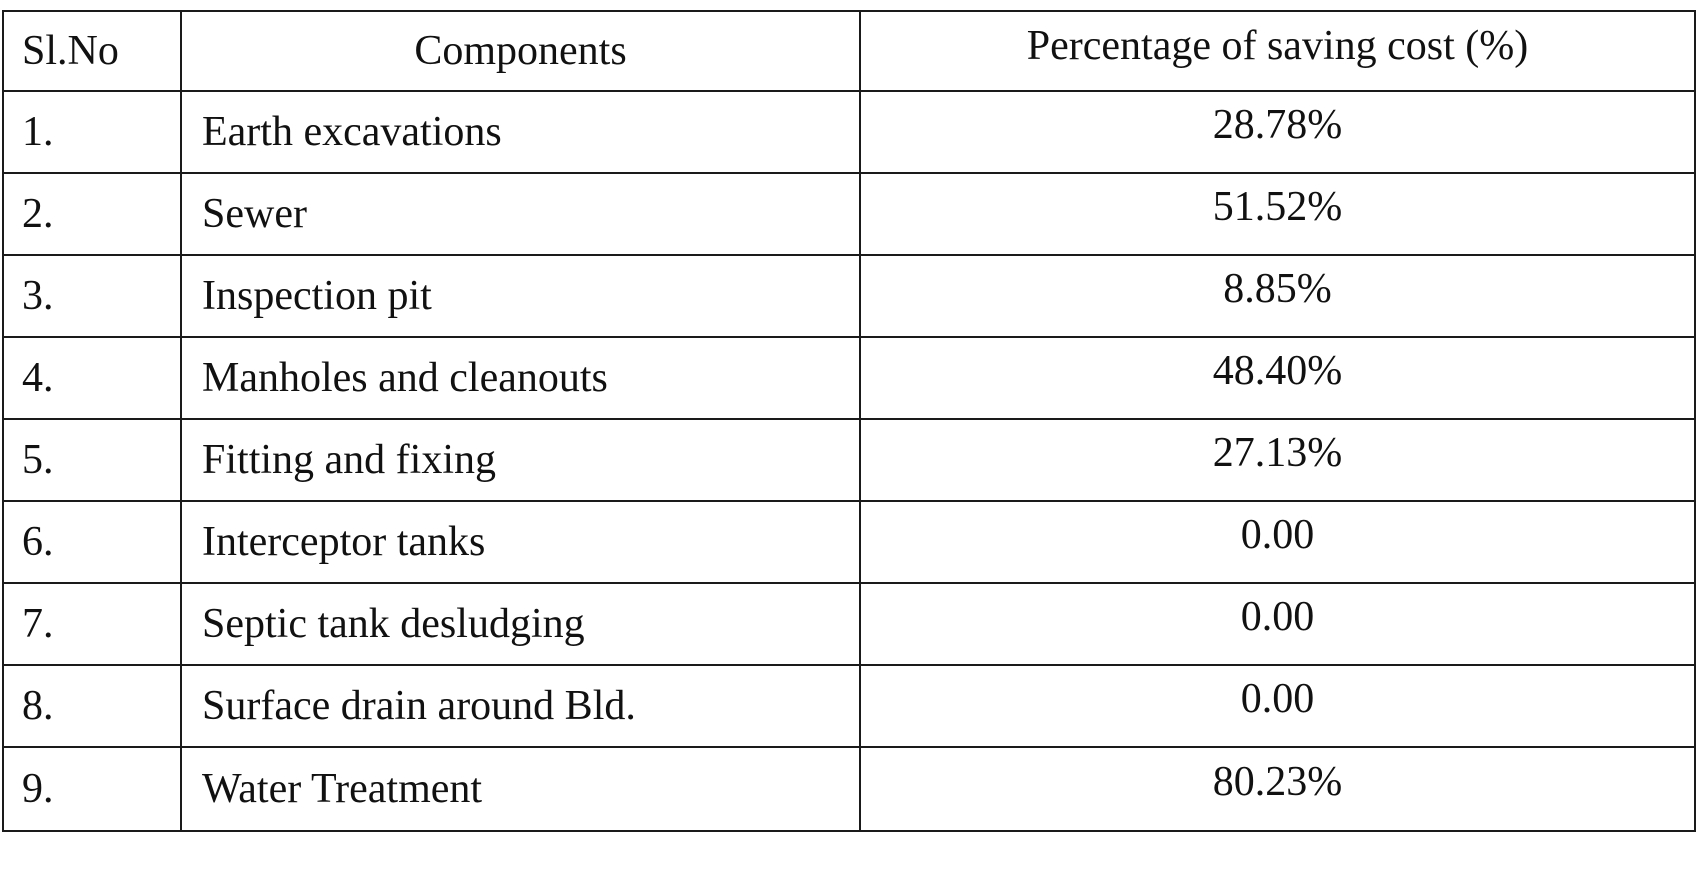 Image resolution: width=1696 pixels, height=870 pixels. I want to click on table-row: 8. Surface drain around Bld. 0.00, so click(849, 706).